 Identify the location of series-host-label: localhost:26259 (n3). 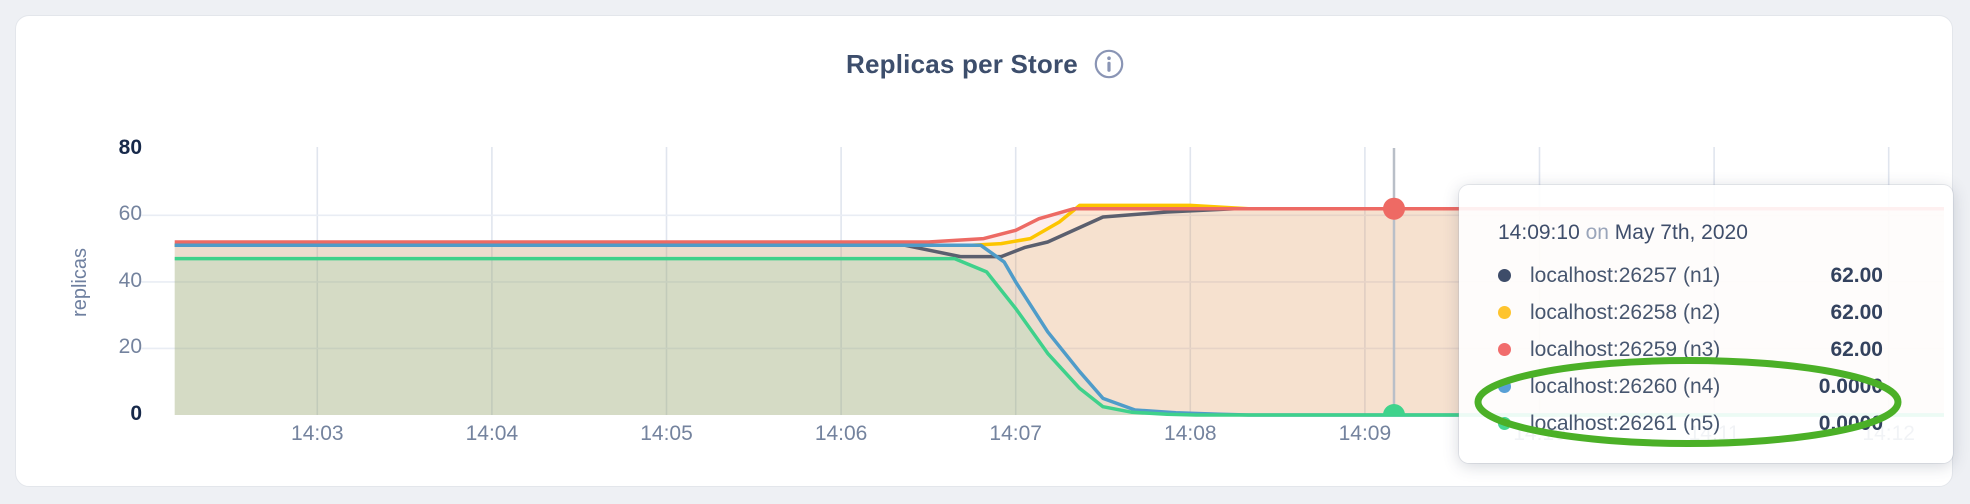
(1625, 349).